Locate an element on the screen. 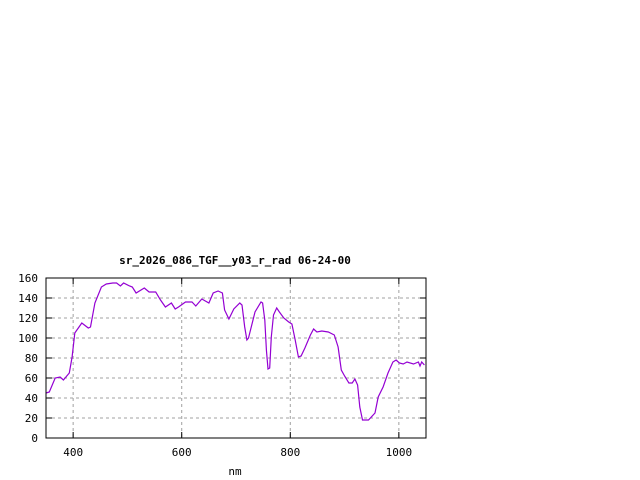 The width and height of the screenshot is (640, 480). x-tick-label: 600 is located at coordinates (182, 452).